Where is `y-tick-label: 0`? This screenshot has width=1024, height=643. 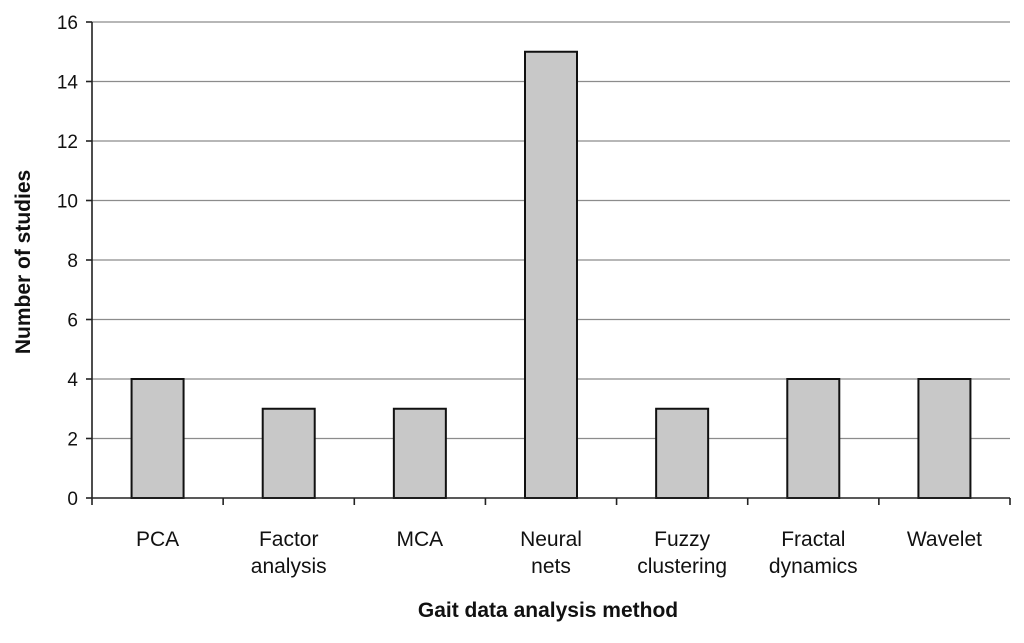
y-tick-label: 0 is located at coordinates (72, 499).